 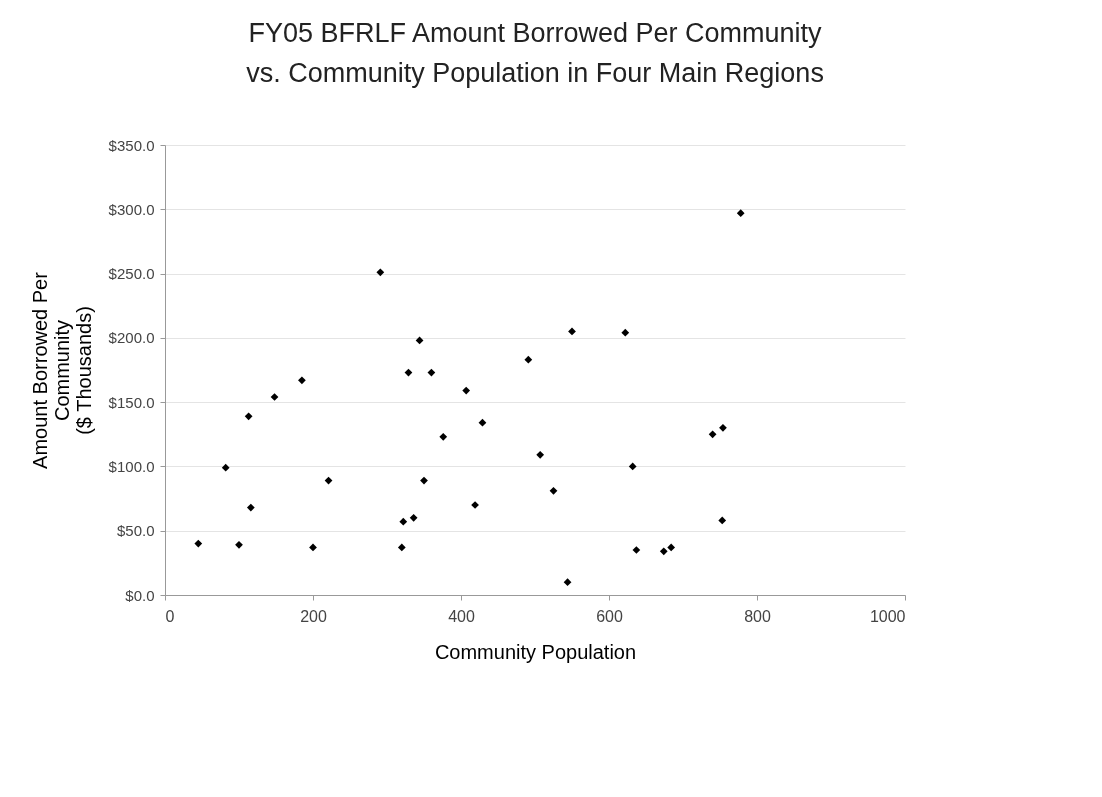 I want to click on x-tick-label: 400, so click(x=461, y=616).